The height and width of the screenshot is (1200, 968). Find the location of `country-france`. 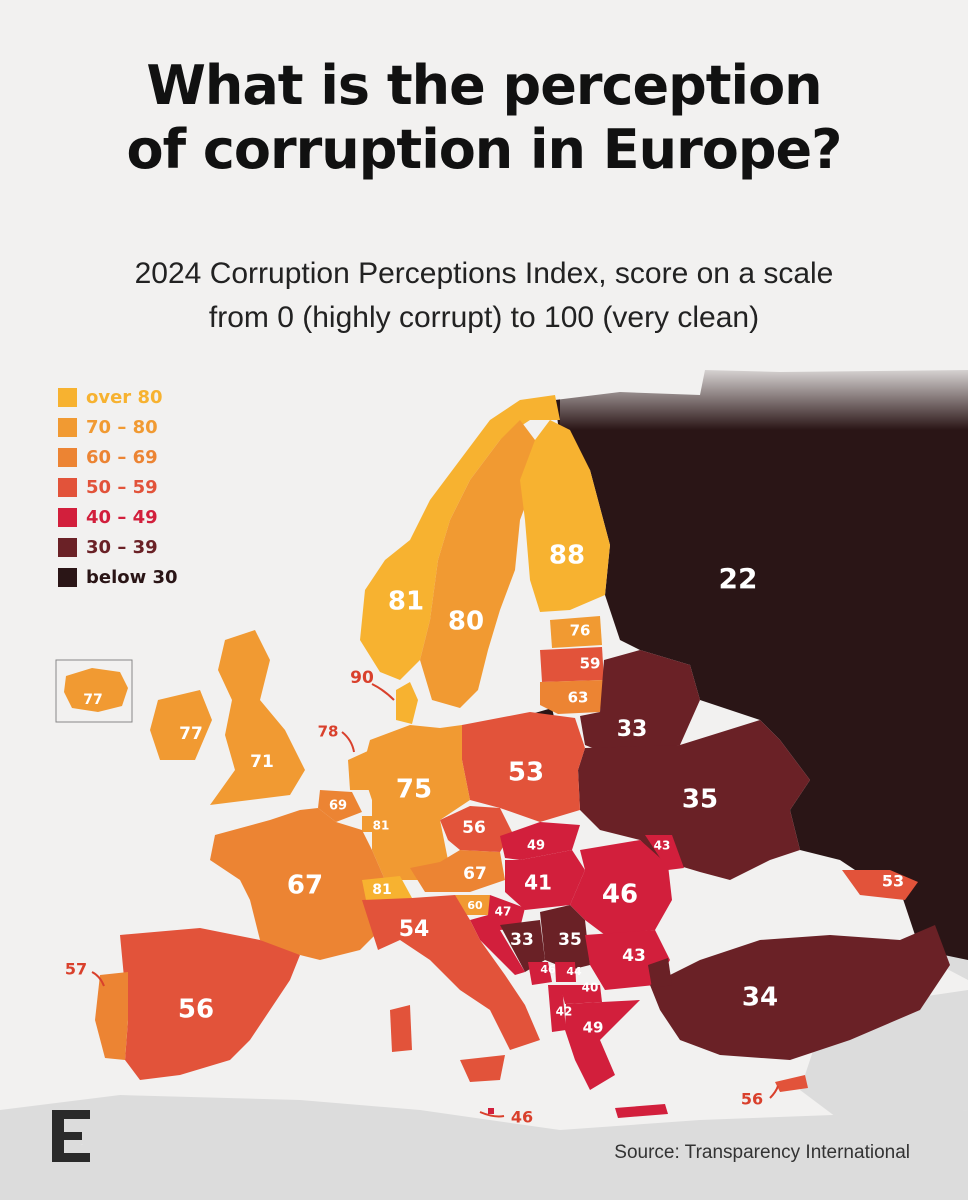

country-france is located at coordinates (297, 884).